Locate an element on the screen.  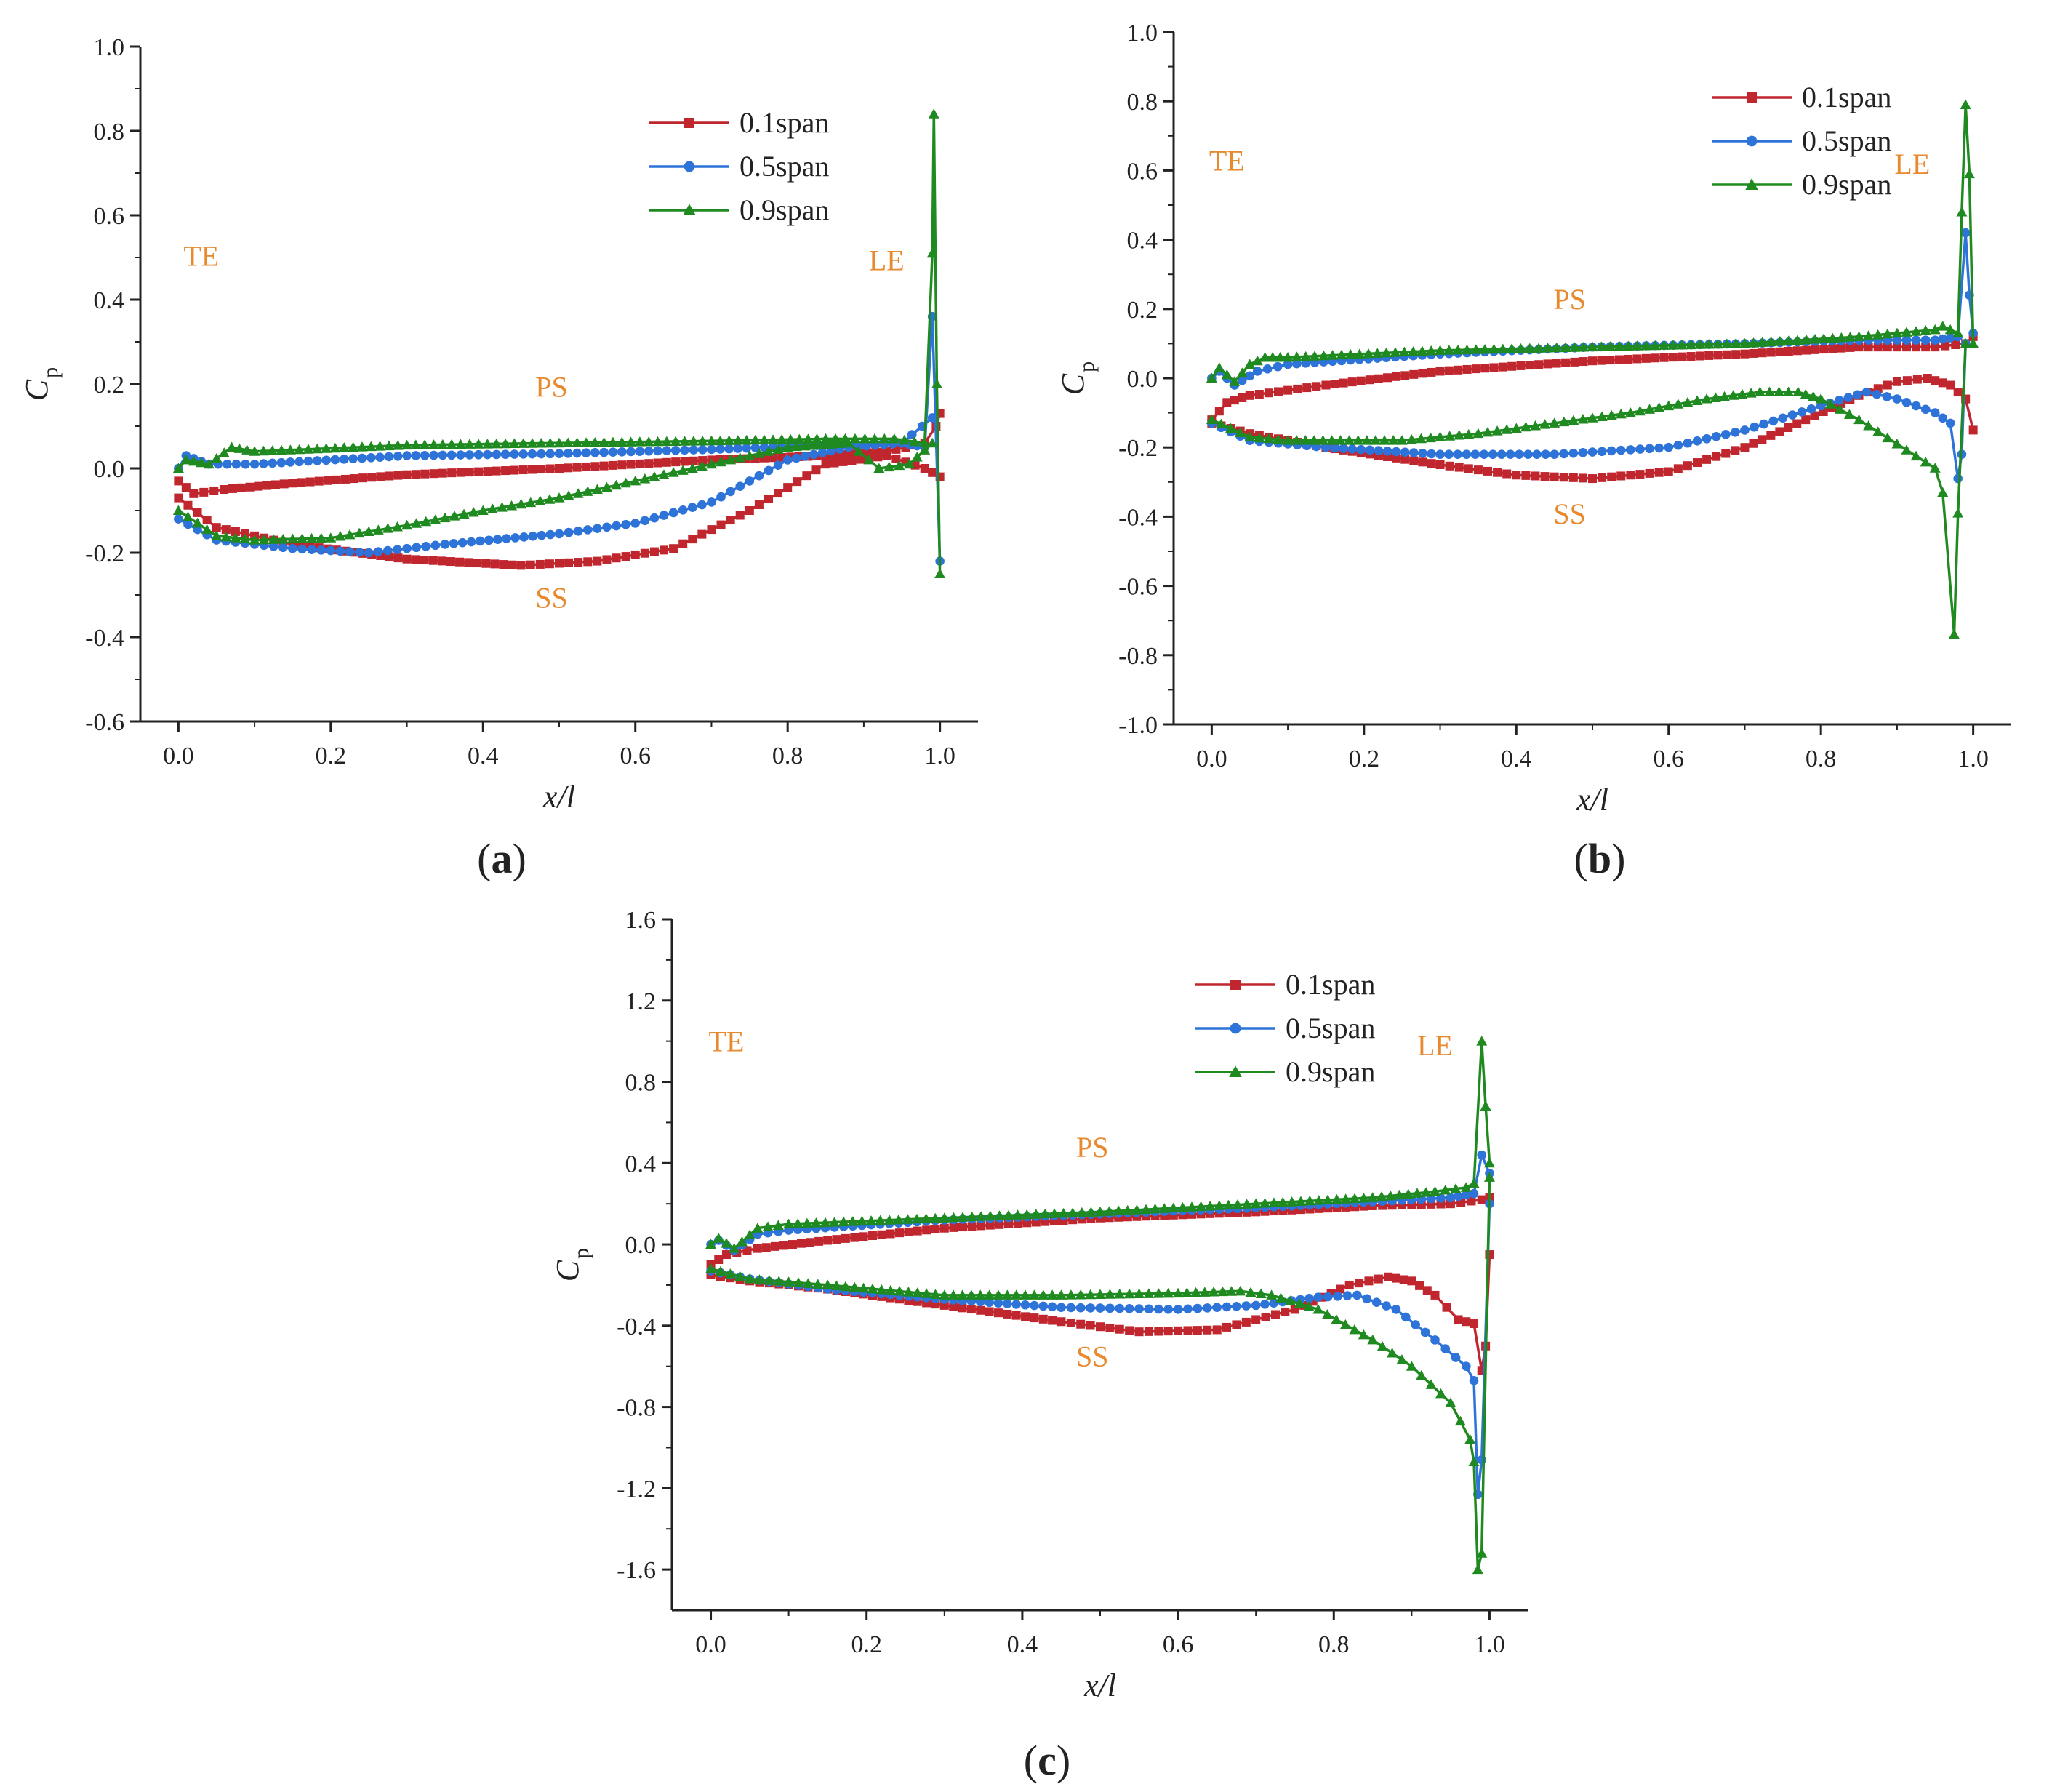
caption-letter: c is located at coordinates (1047, 1760).